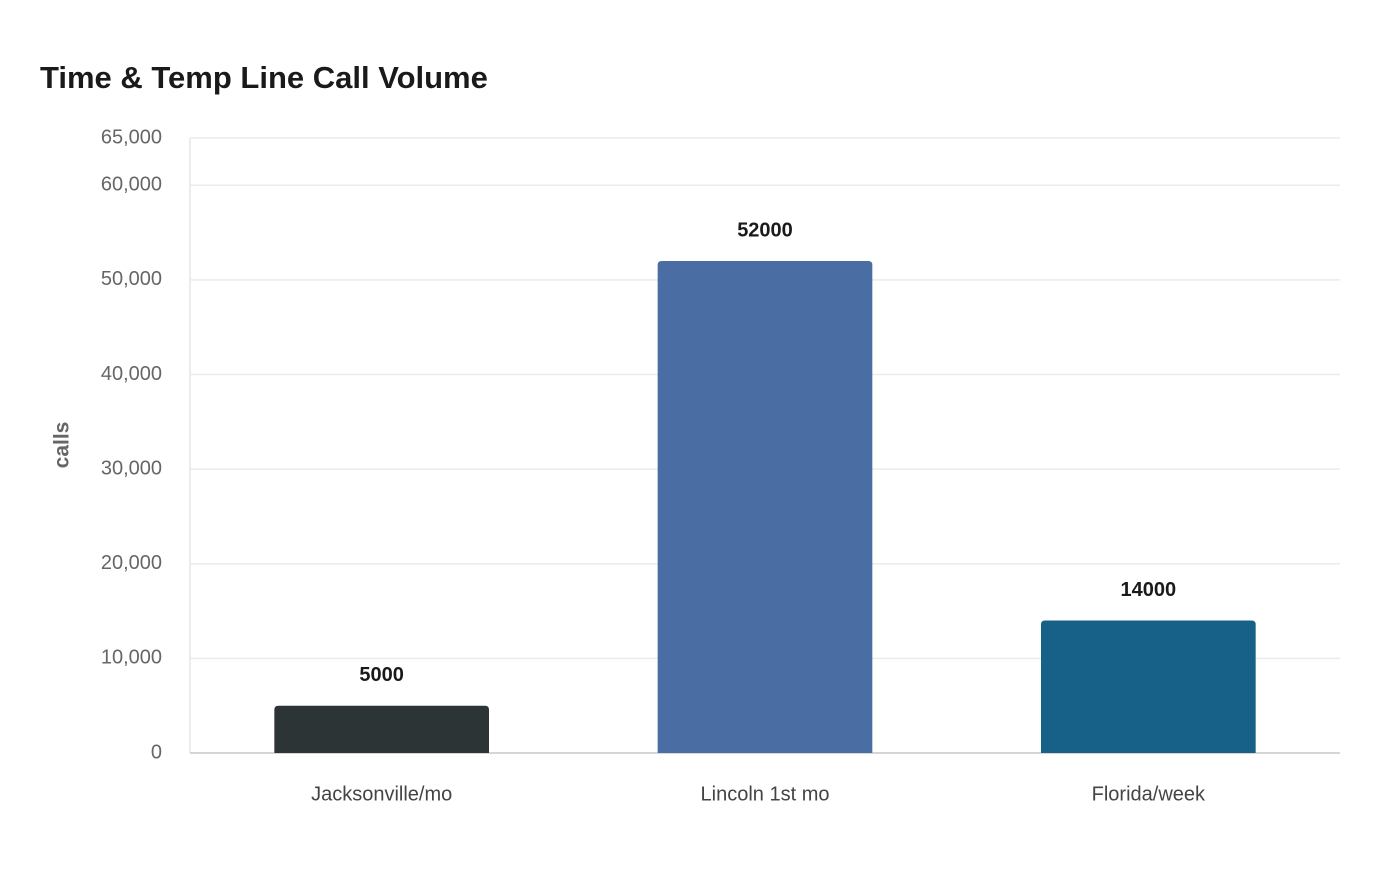 The height and width of the screenshot is (880, 1400). Describe the element at coordinates (765, 230) in the screenshot. I see `value-label: 52000` at that location.